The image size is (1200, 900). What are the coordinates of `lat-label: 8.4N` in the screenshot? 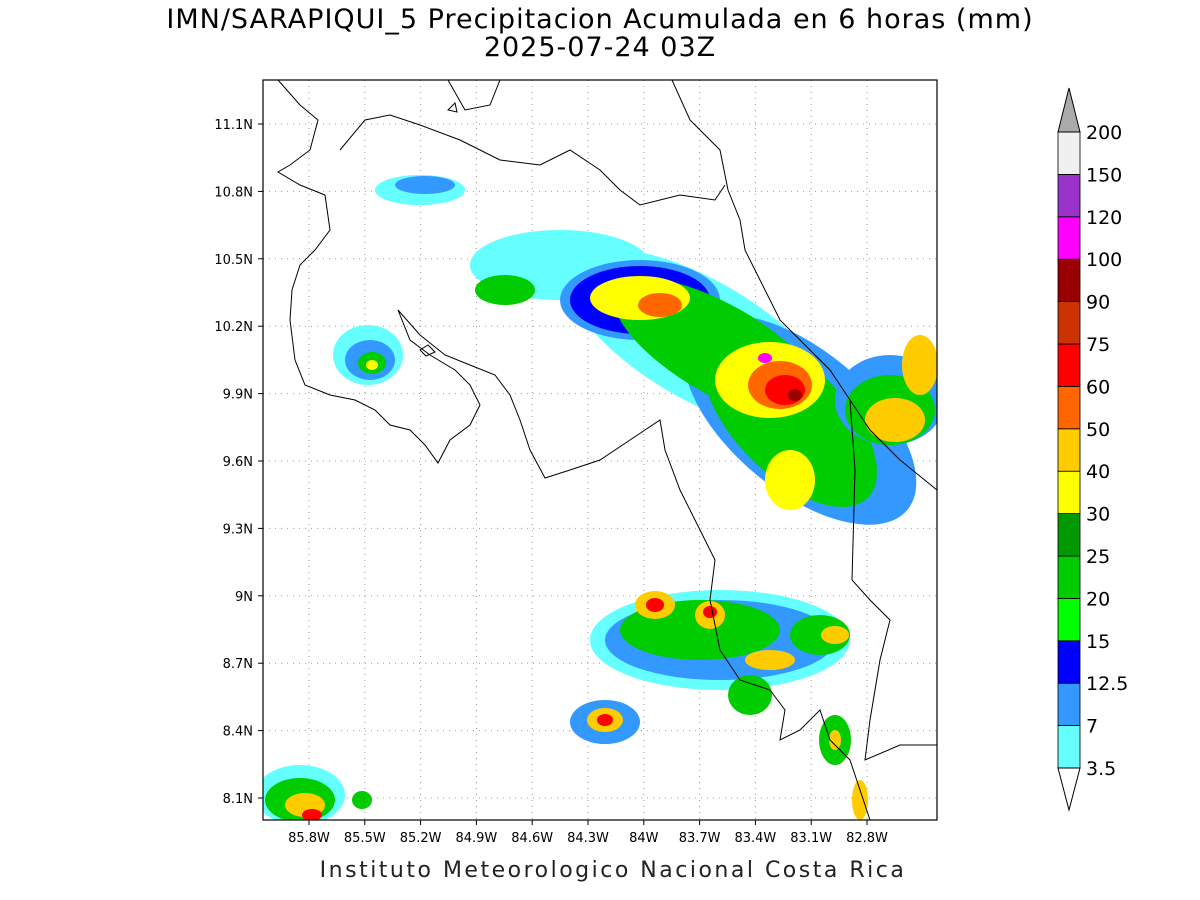 It's located at (238, 732).